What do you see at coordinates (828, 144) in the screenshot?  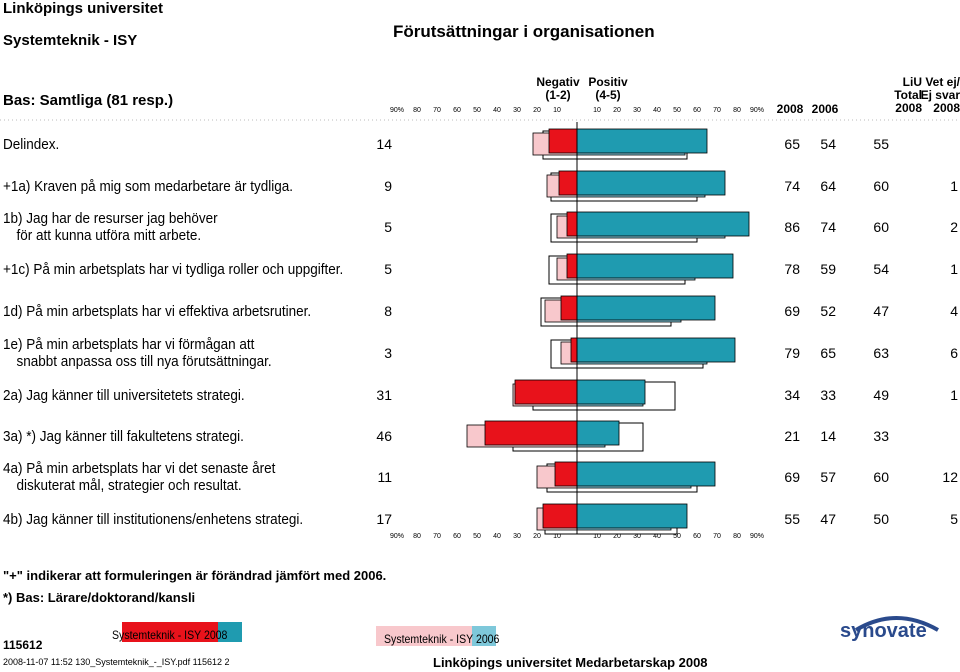 I see `row-2006-value: 54` at bounding box center [828, 144].